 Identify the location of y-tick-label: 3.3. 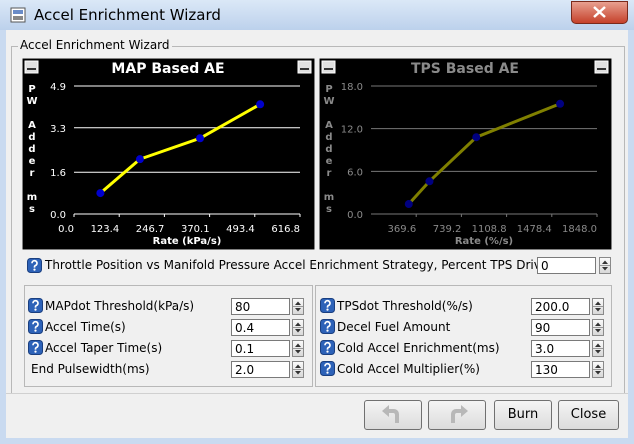
(58, 129).